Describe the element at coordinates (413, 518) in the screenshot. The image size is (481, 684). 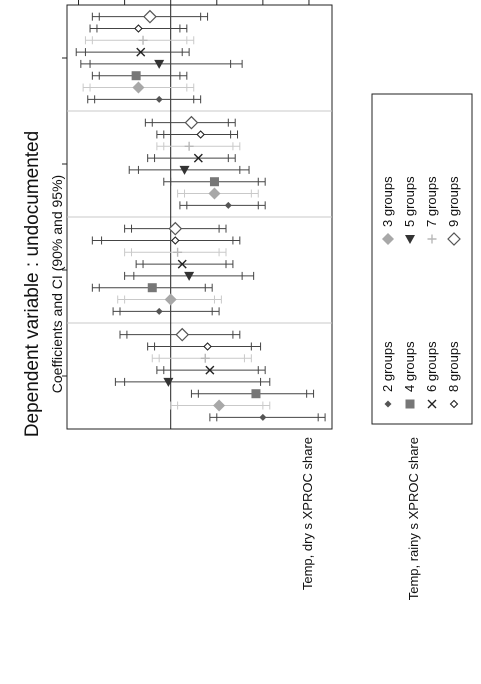
I see `category-label: Temp, rainy s XPROC share` at that location.